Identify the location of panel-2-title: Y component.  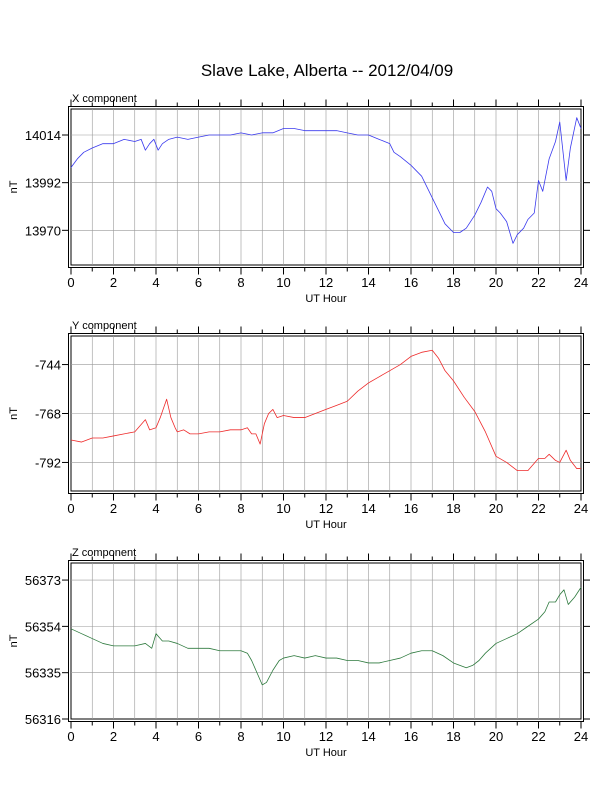
(104, 326).